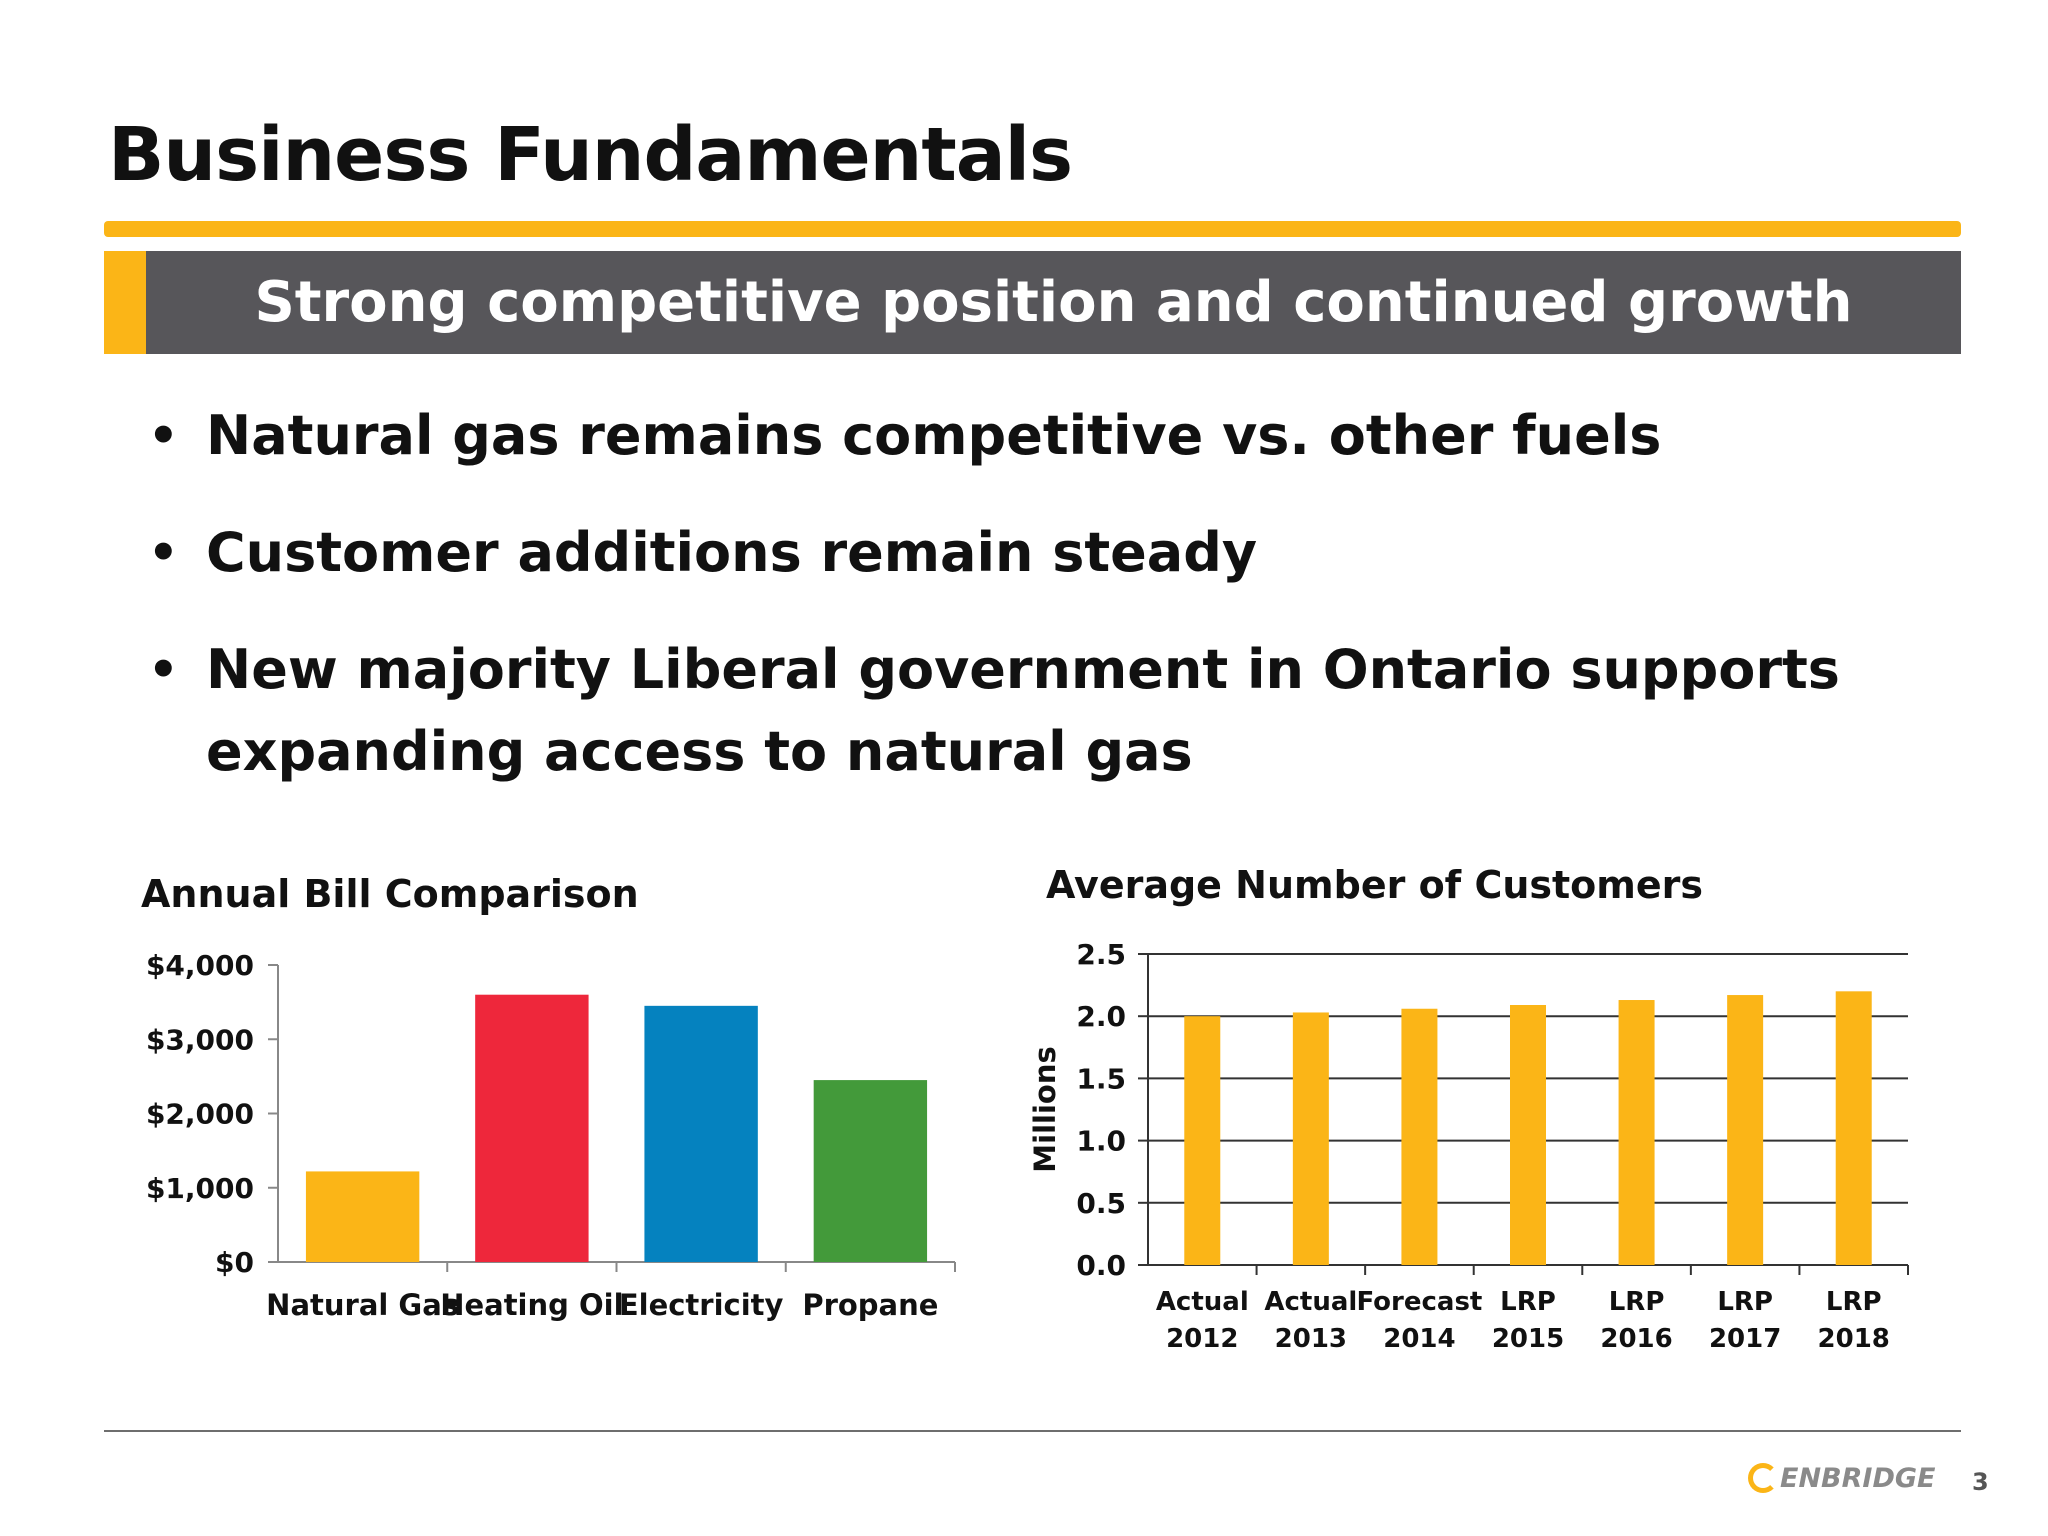  Describe the element at coordinates (531, 1305) in the screenshot. I see `x-category-label: Heating Oil` at that location.